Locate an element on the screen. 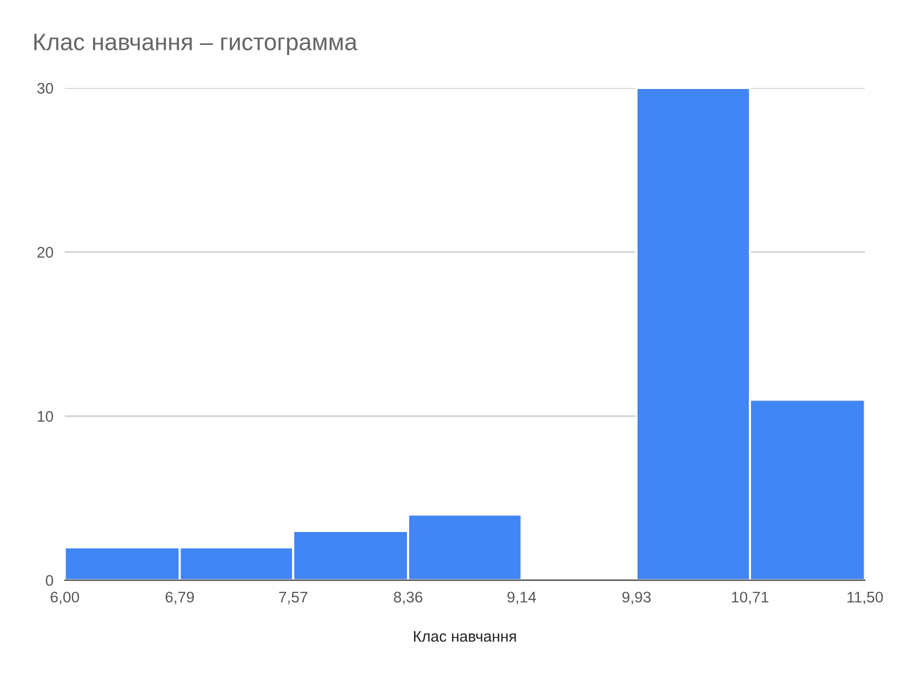 This screenshot has height=677, width=900. y-tick-label: 20 is located at coordinates (45, 252).